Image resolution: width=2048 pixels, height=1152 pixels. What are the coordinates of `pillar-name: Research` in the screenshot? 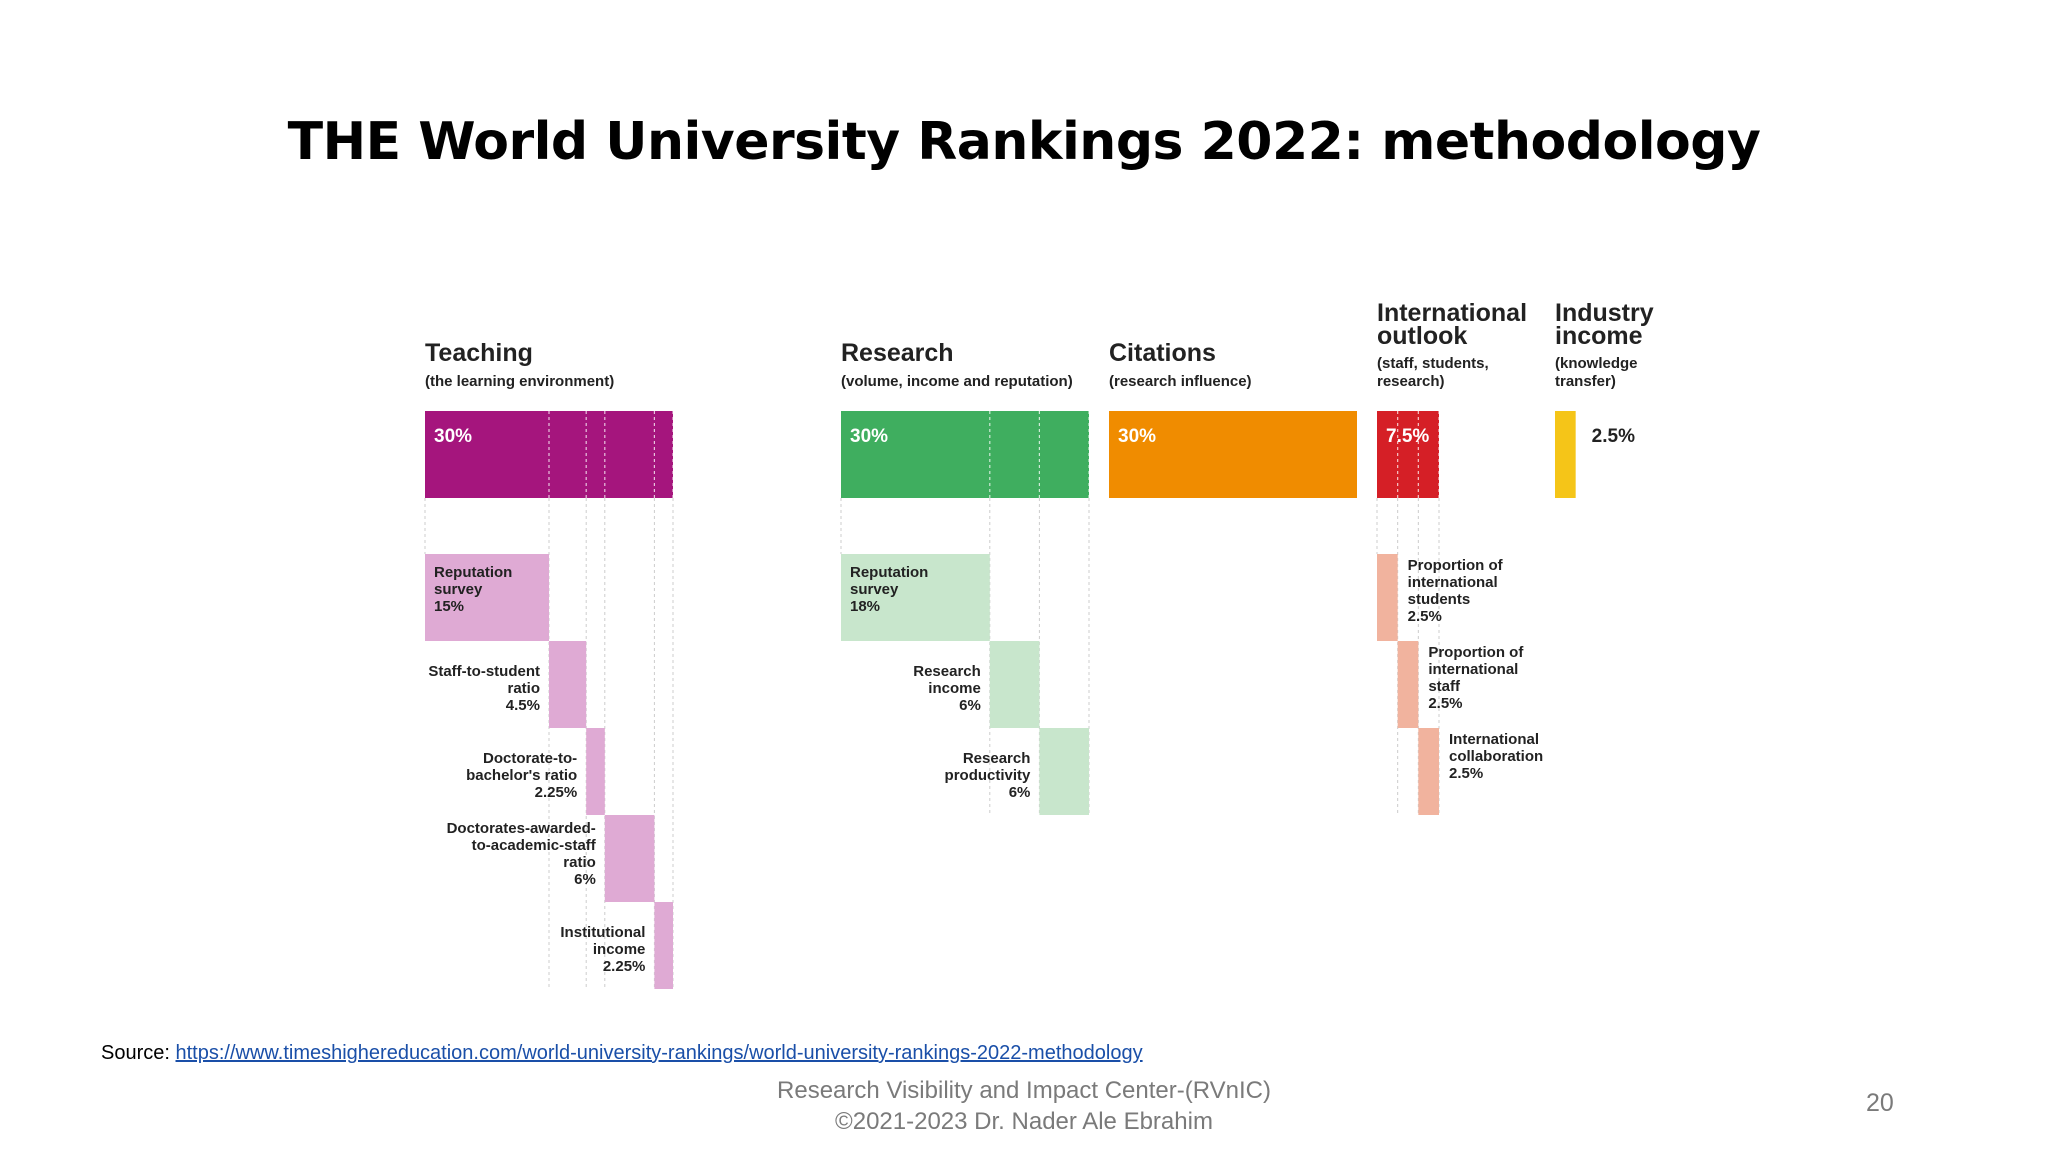 It's located at (897, 353).